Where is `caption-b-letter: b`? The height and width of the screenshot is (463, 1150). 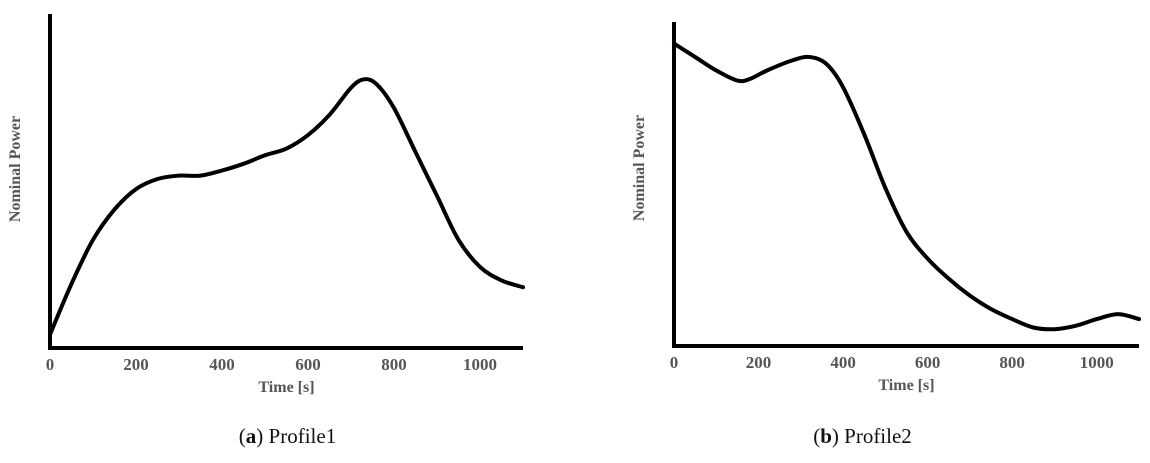
caption-b-letter: b is located at coordinates (826, 436).